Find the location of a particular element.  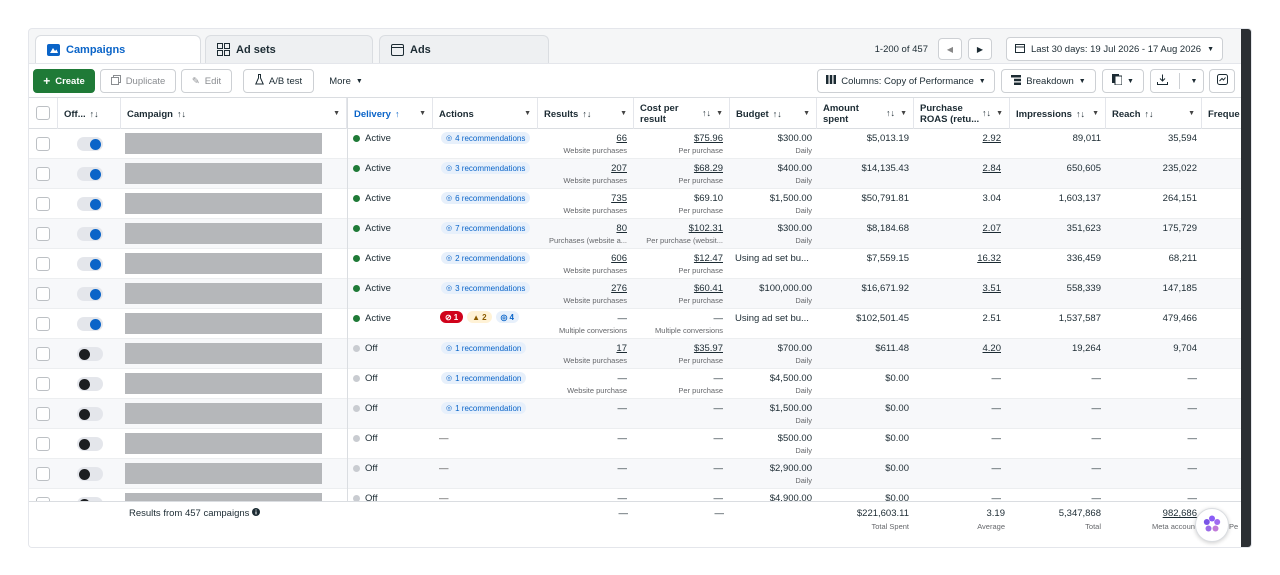

results-value: 207 is located at coordinates (619, 168).